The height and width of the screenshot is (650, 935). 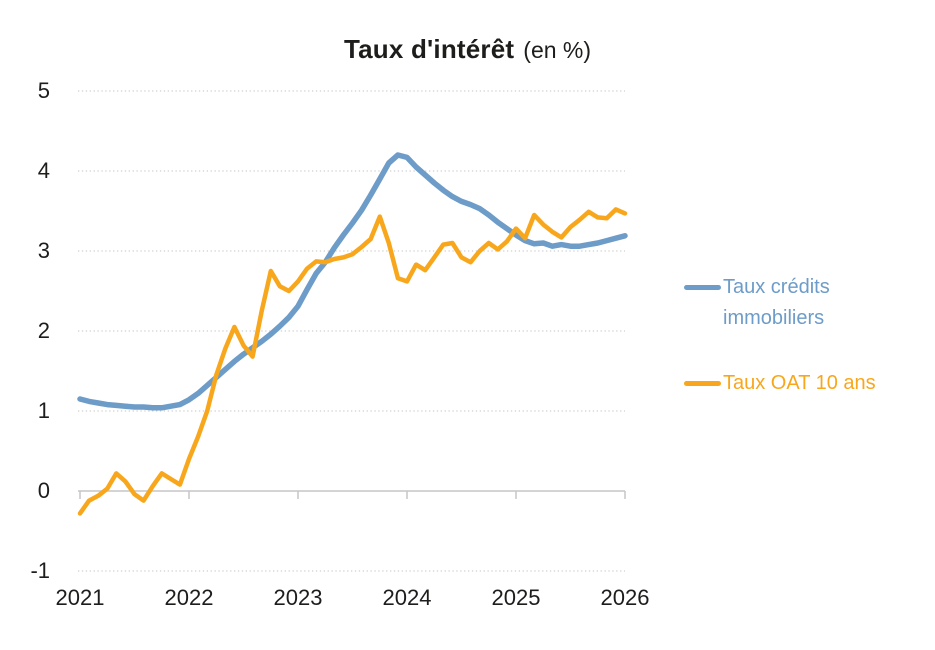 I want to click on y-axis-label: 4, so click(x=43, y=170).